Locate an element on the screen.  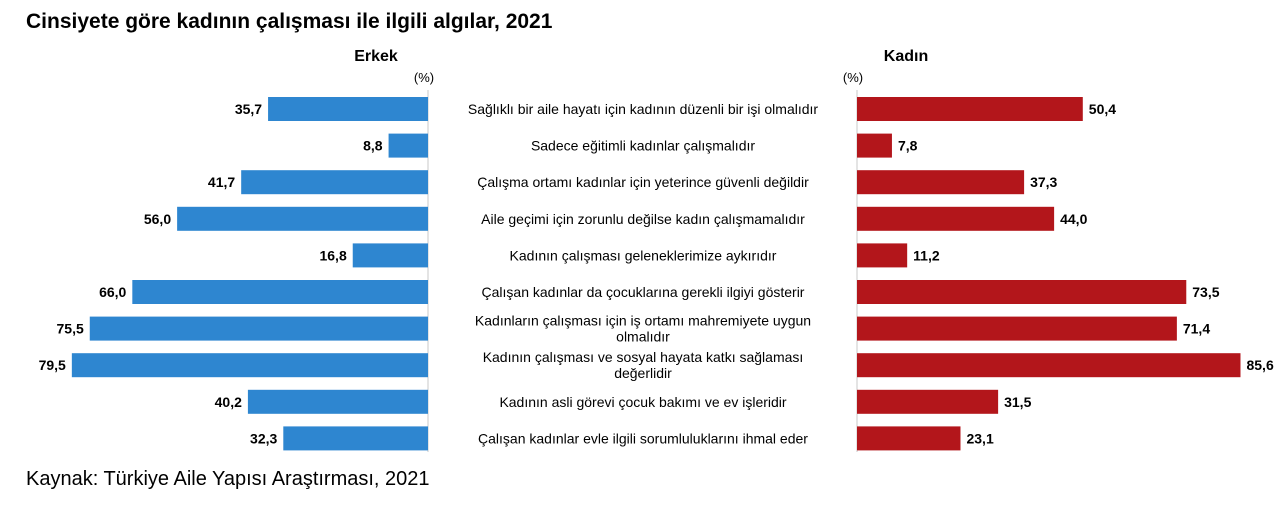
kadin-value-label: 50,4 is located at coordinates (1102, 109).